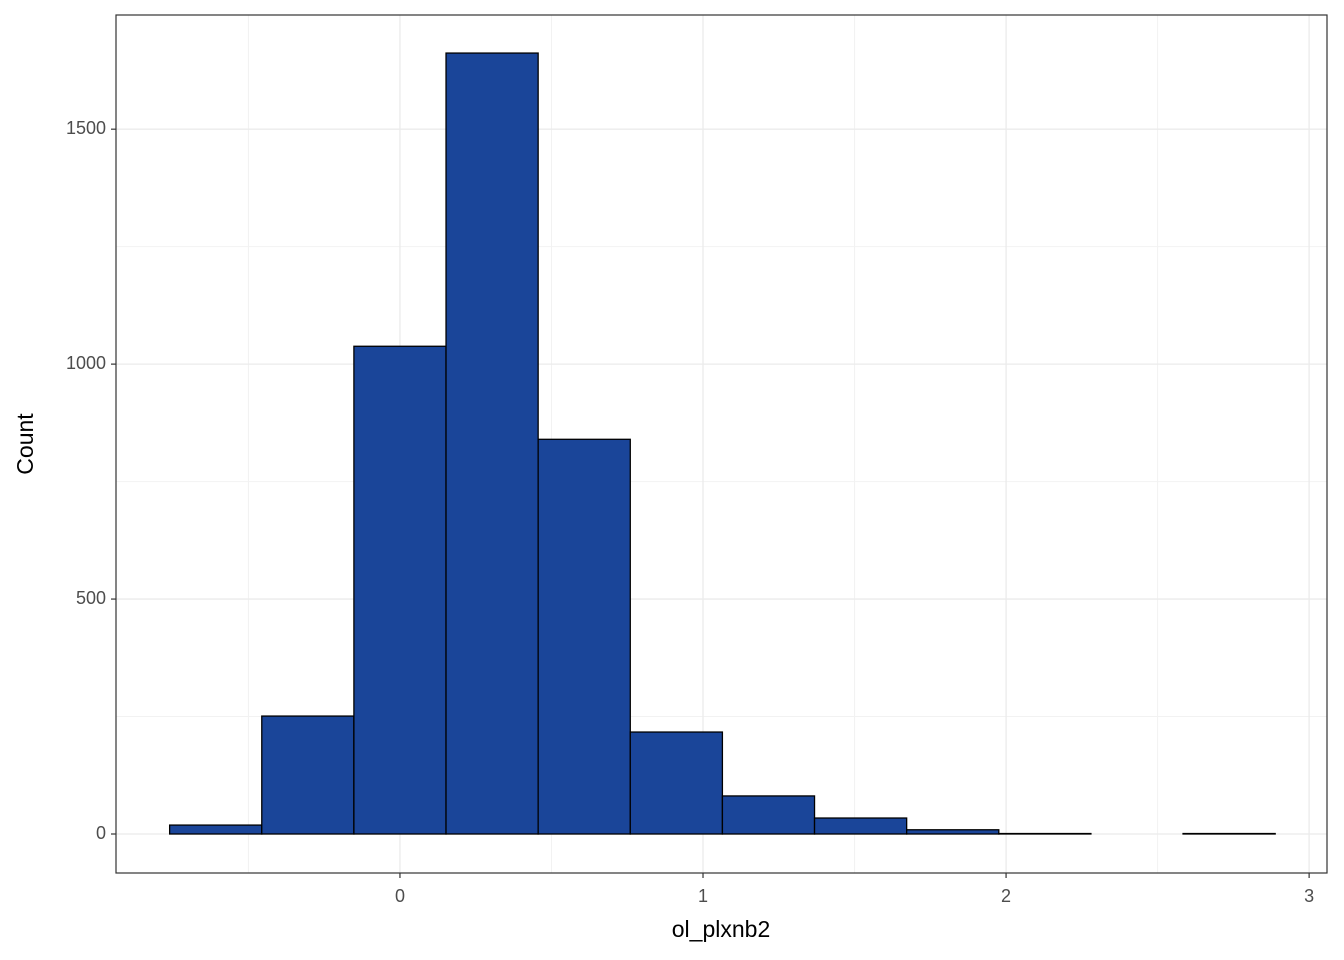  What do you see at coordinates (703, 896) in the screenshot?
I see `x-tick-label: 1` at bounding box center [703, 896].